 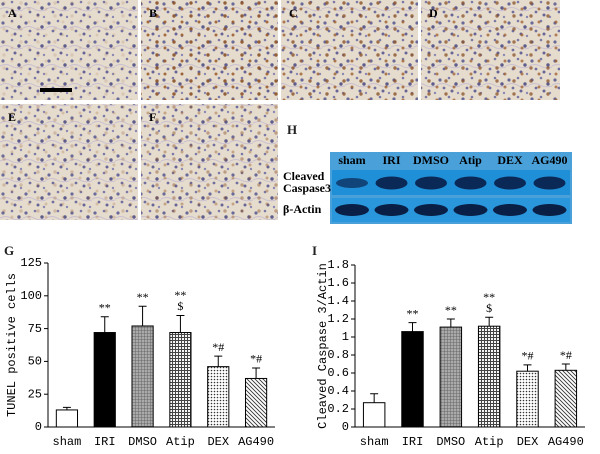 What do you see at coordinates (451, 182) in the screenshot?
I see `blot-strip` at bounding box center [451, 182].